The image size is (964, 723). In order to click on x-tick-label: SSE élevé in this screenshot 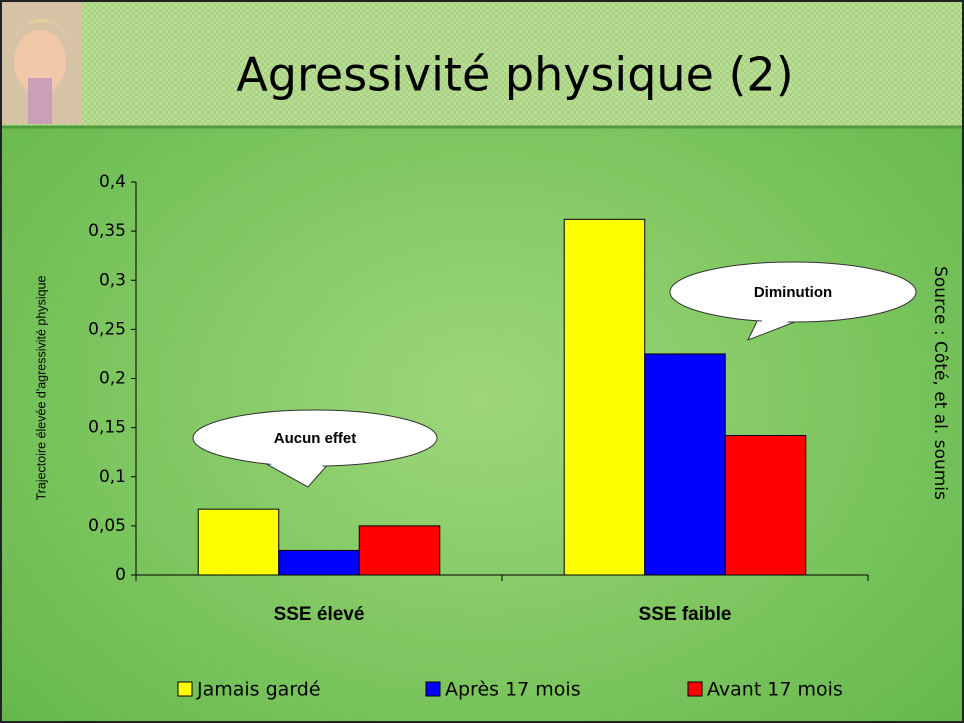, I will do `click(319, 614)`.